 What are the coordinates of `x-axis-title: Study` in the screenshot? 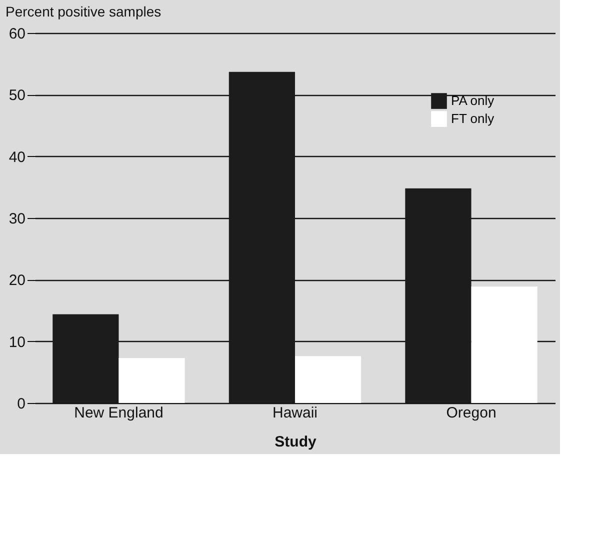 It's located at (295, 442).